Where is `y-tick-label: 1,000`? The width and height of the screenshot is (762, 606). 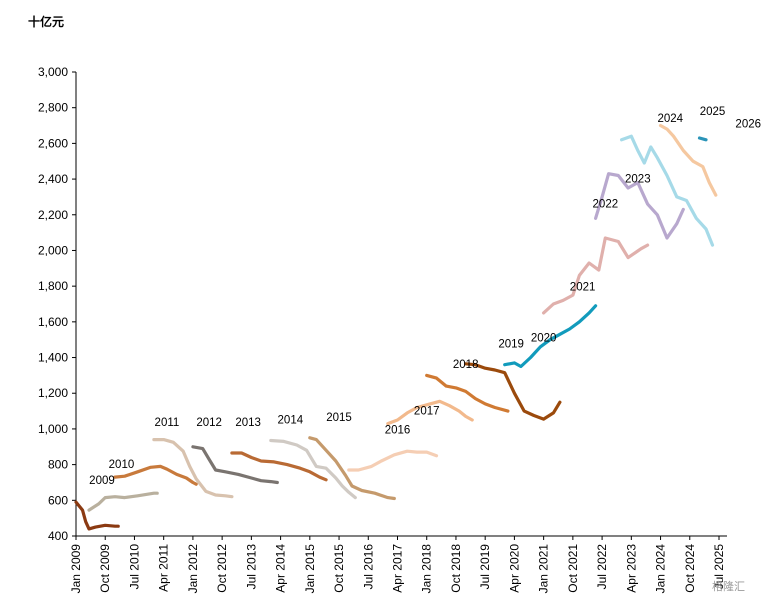 y-tick-label: 1,000 is located at coordinates (53, 429).